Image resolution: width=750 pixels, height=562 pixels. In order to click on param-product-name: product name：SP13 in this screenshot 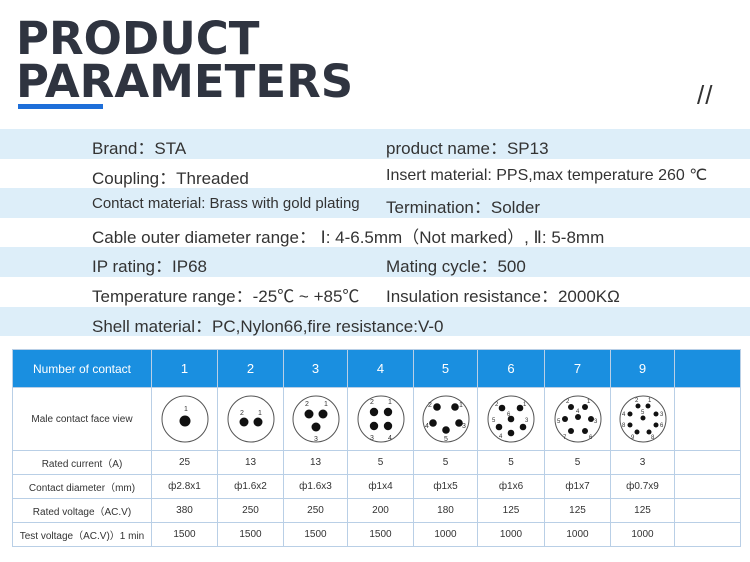, I will do `click(467, 148)`.